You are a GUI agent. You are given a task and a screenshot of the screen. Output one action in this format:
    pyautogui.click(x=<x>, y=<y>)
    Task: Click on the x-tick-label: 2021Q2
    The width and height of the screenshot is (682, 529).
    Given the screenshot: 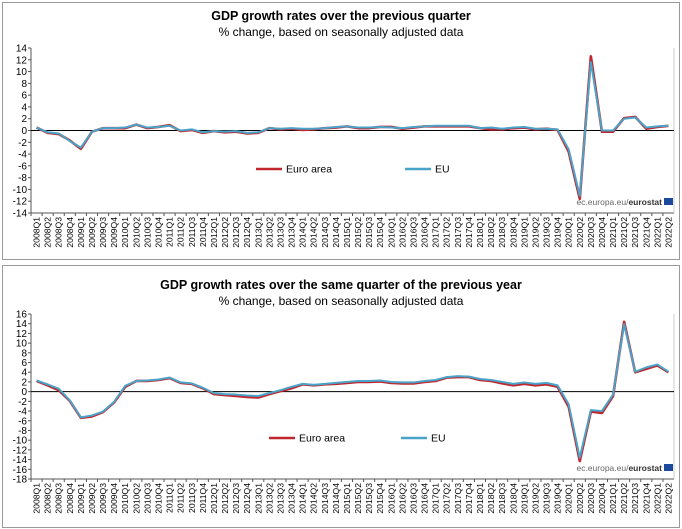 What is the action you would take?
    pyautogui.click(x=624, y=232)
    